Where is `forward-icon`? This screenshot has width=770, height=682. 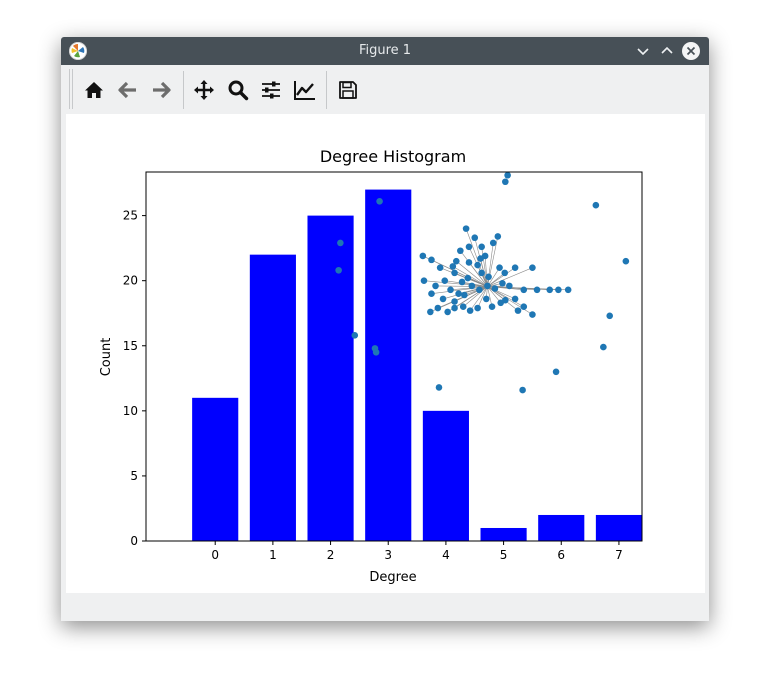 forward-icon is located at coordinates (162, 90).